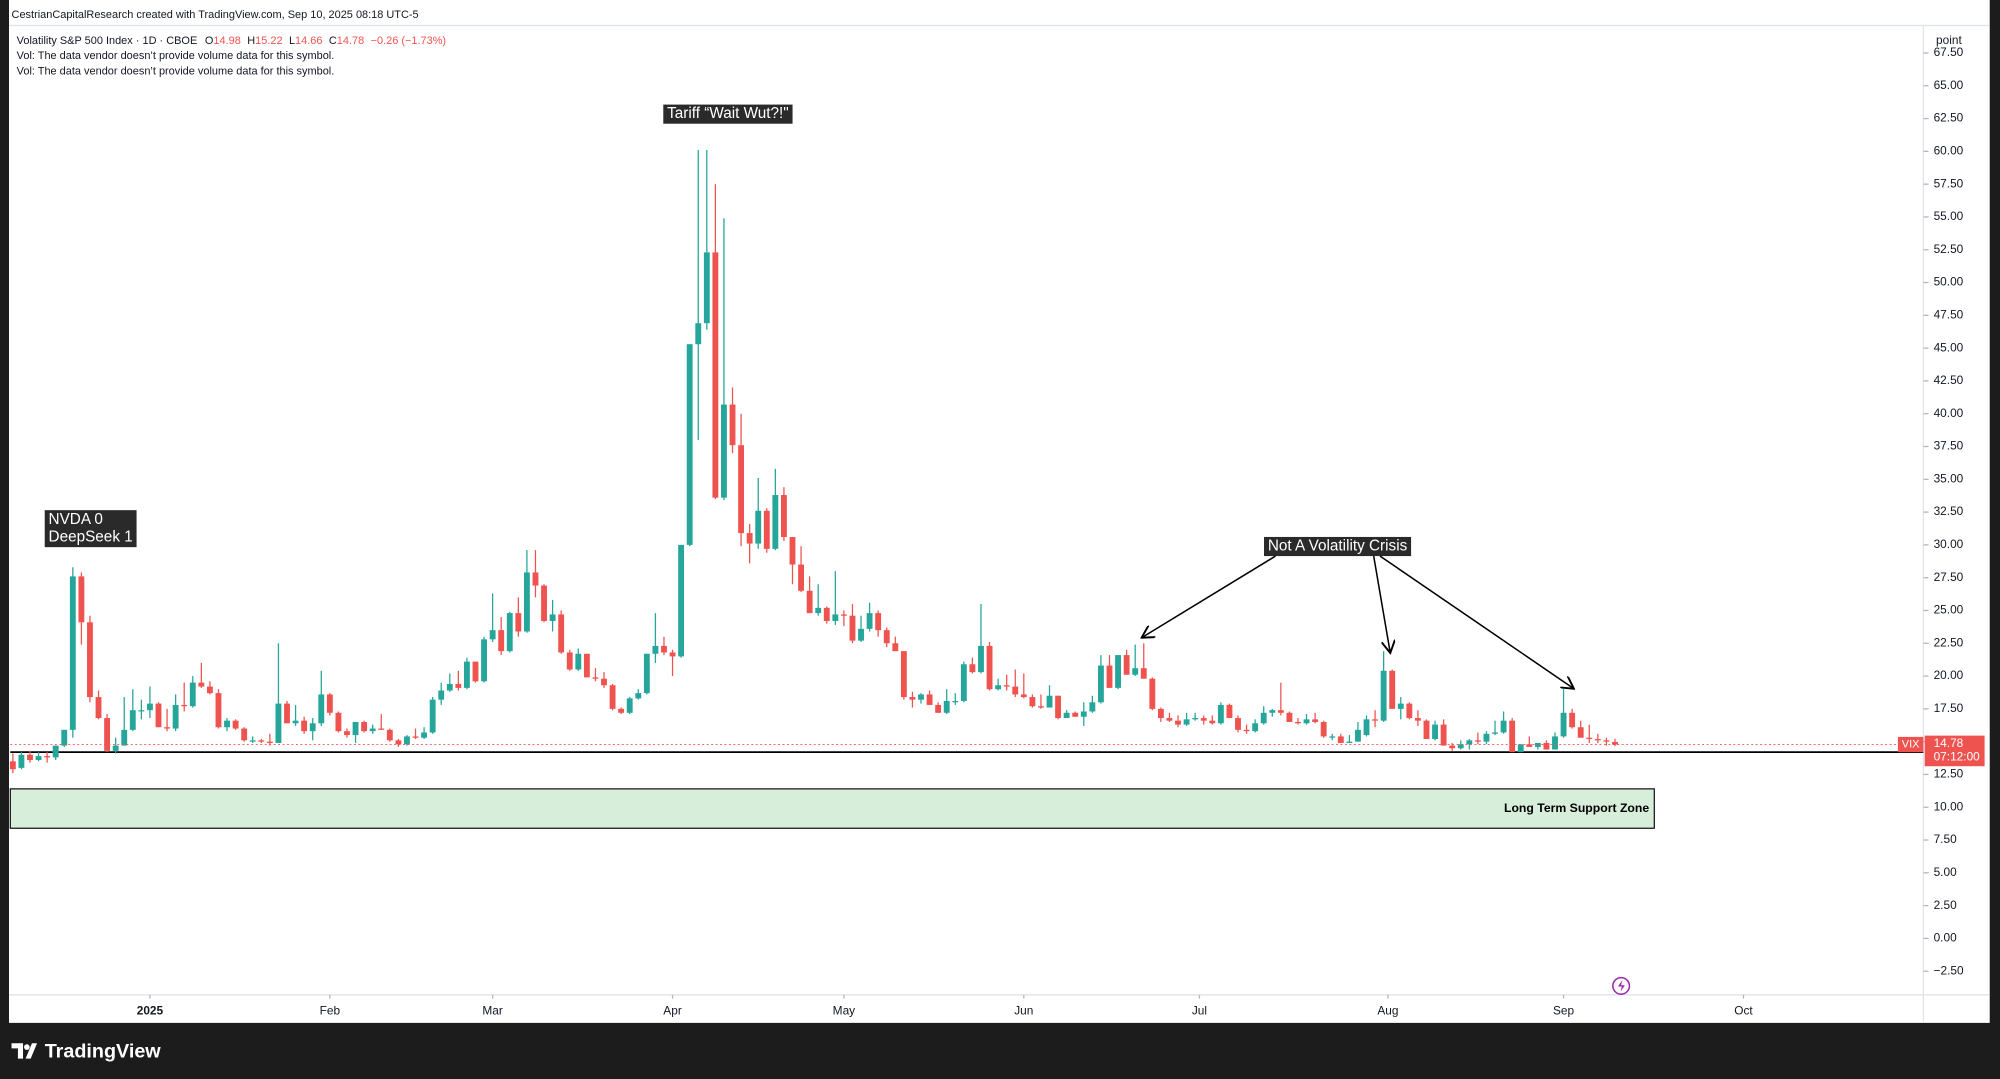  Describe the element at coordinates (1743, 1011) in the screenshot. I see `x-tick-label: Oct` at that location.